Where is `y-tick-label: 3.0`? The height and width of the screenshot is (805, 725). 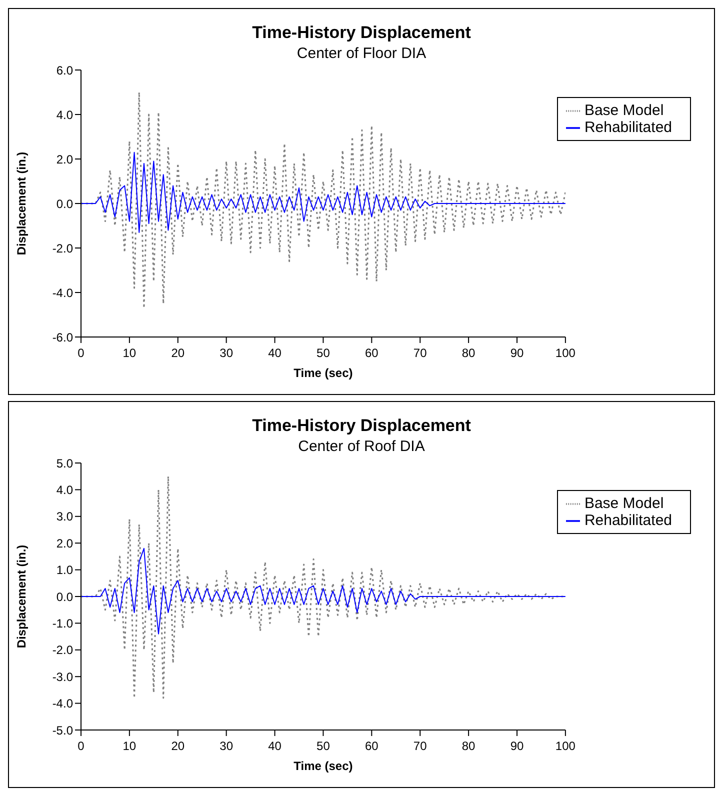
y-tick-label: 3.0 is located at coordinates (65, 517).